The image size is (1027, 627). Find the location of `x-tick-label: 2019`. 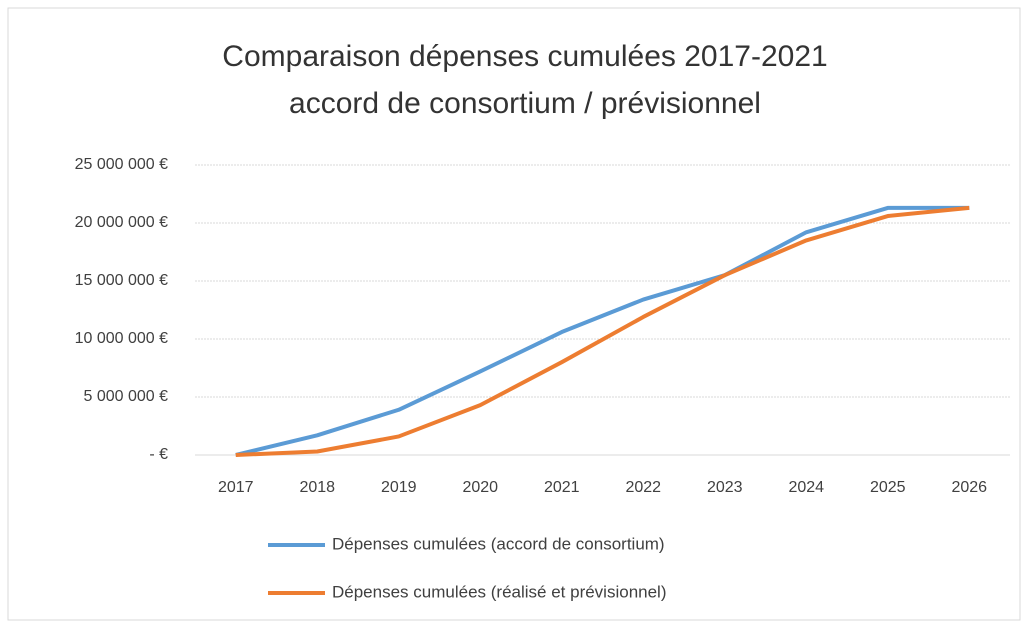

x-tick-label: 2019 is located at coordinates (399, 487).